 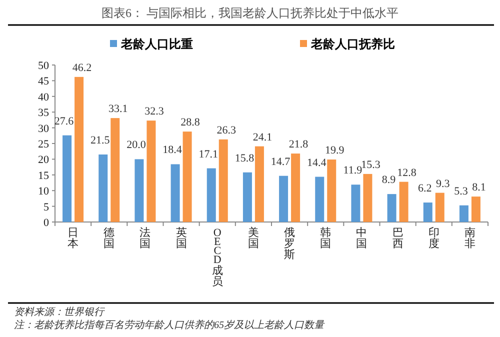 I want to click on y-tick-label: 30, so click(x=44, y=128).